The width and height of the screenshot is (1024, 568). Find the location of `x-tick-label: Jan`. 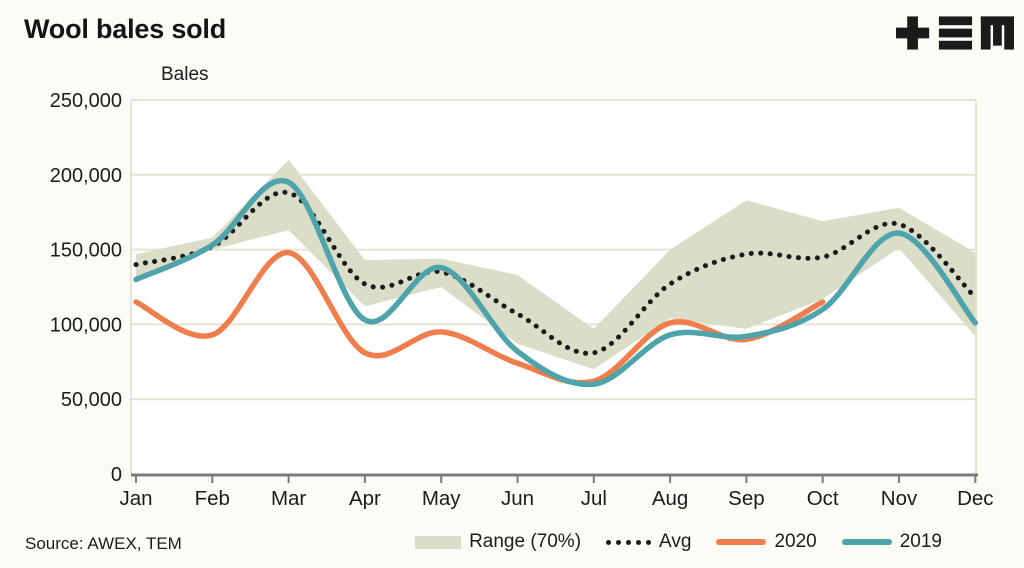

x-tick-label: Jan is located at coordinates (135, 498).